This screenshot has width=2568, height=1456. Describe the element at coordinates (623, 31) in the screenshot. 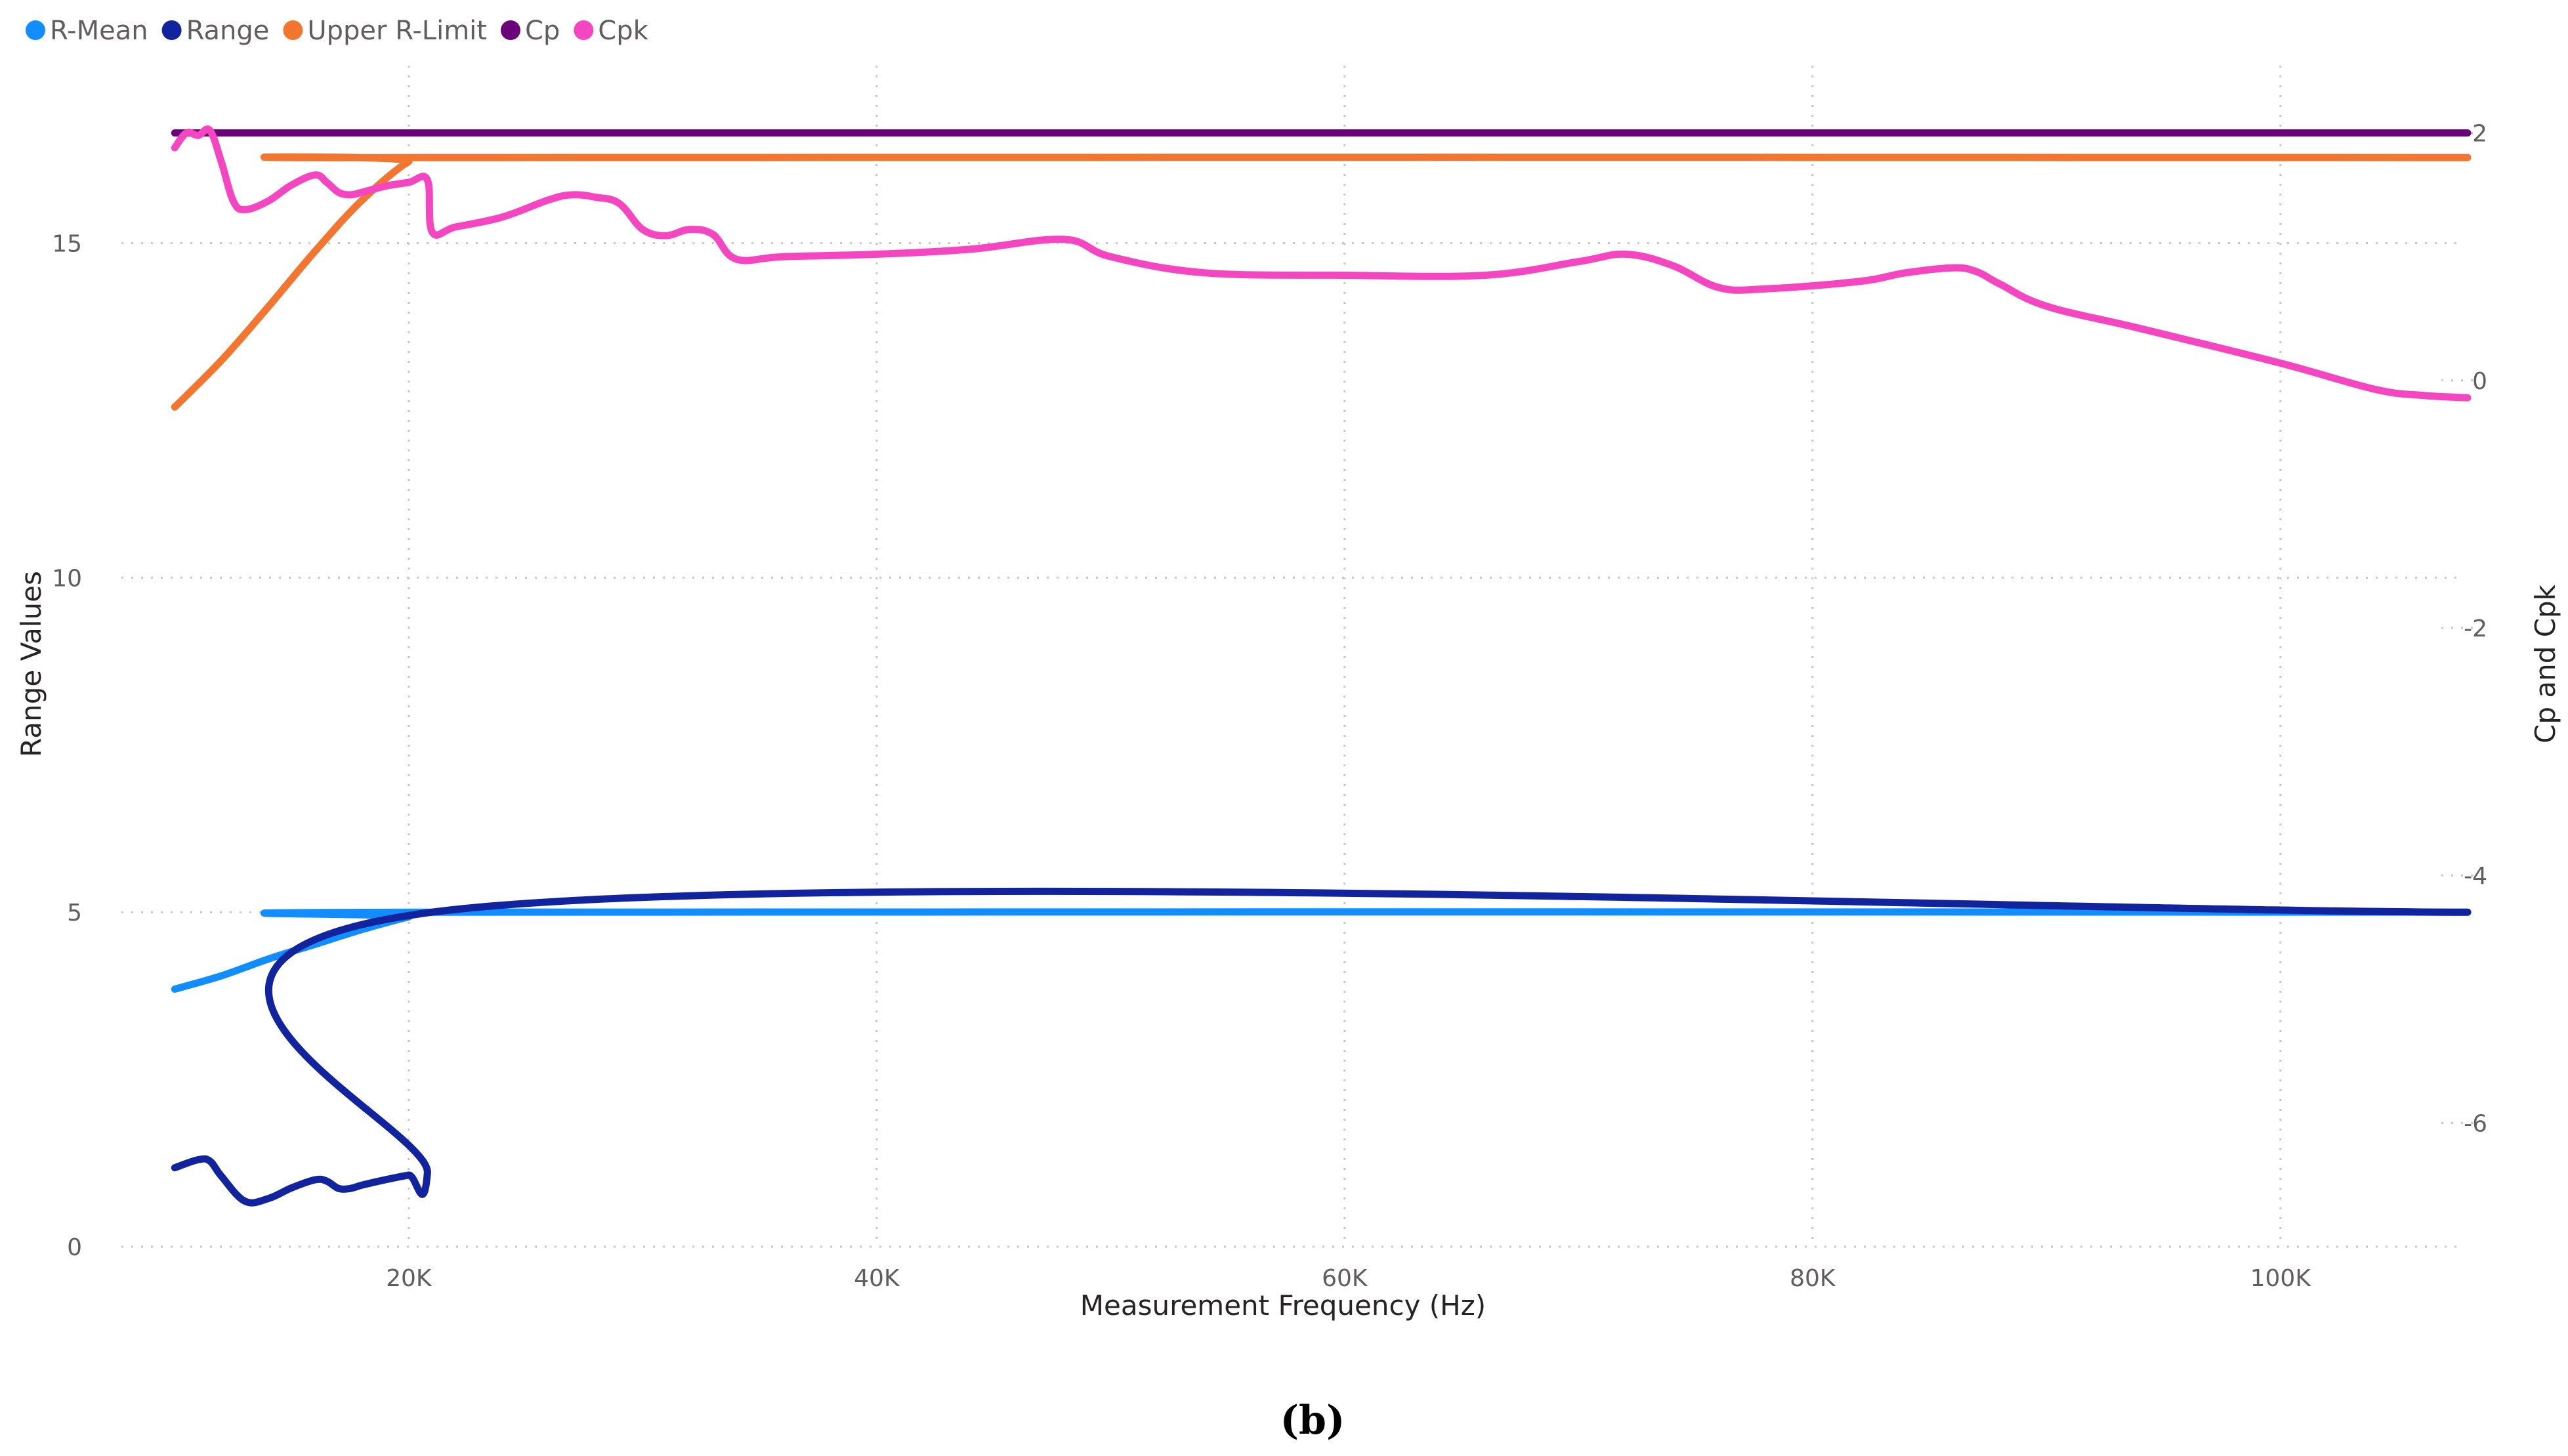

I see `legend-label: Cpk` at that location.